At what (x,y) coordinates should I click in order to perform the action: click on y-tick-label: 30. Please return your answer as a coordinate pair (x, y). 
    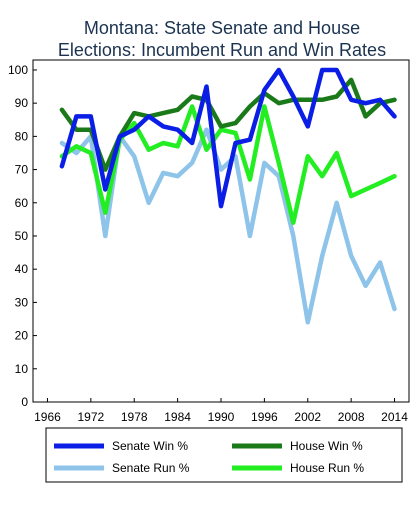
    Looking at the image, I should click on (22, 302).